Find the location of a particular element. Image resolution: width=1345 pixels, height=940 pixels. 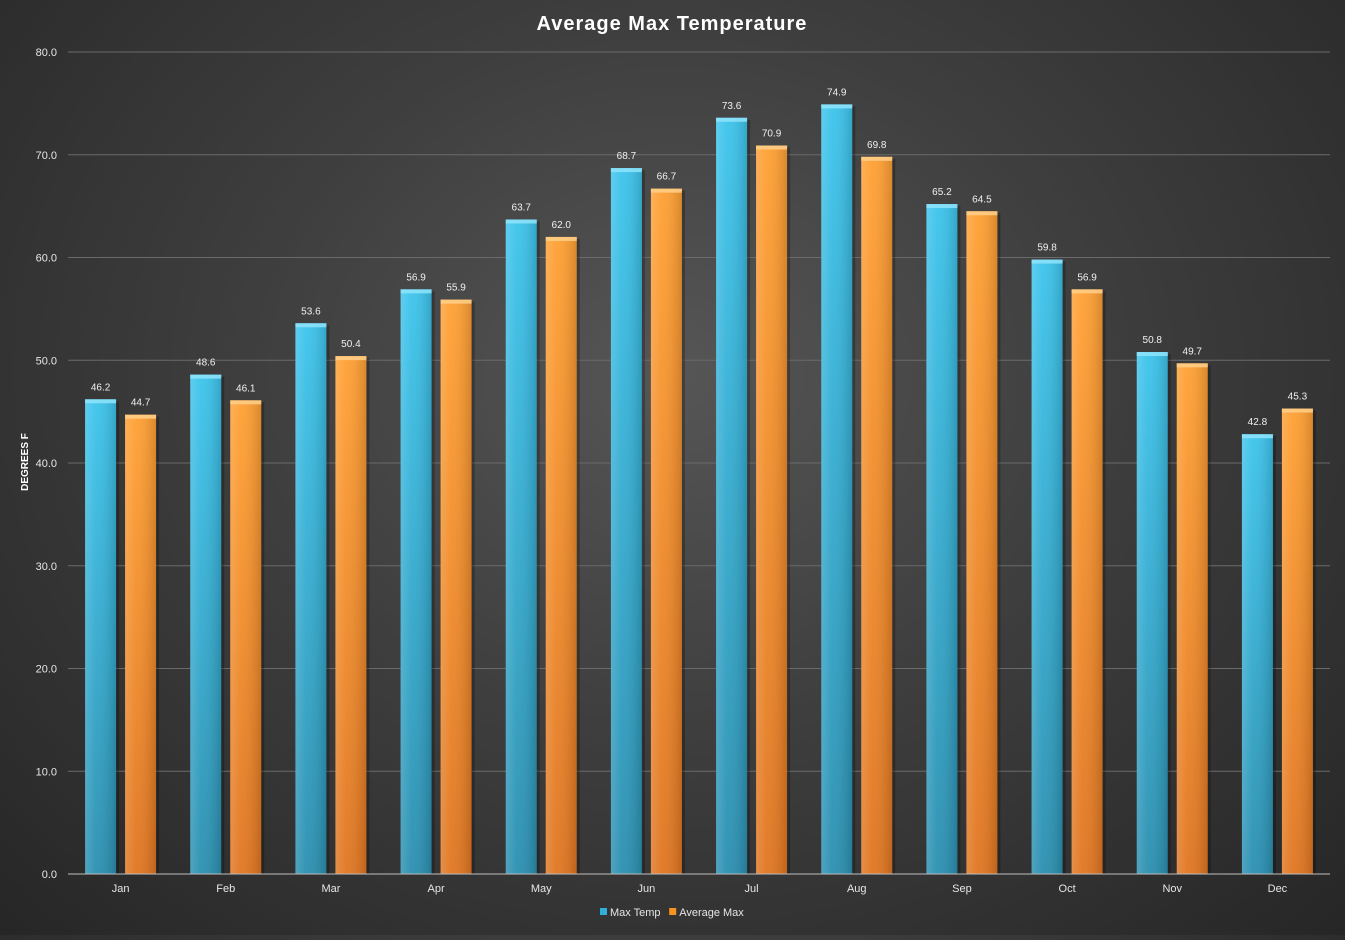

y-tick-label: 60.0 is located at coordinates (46, 259).